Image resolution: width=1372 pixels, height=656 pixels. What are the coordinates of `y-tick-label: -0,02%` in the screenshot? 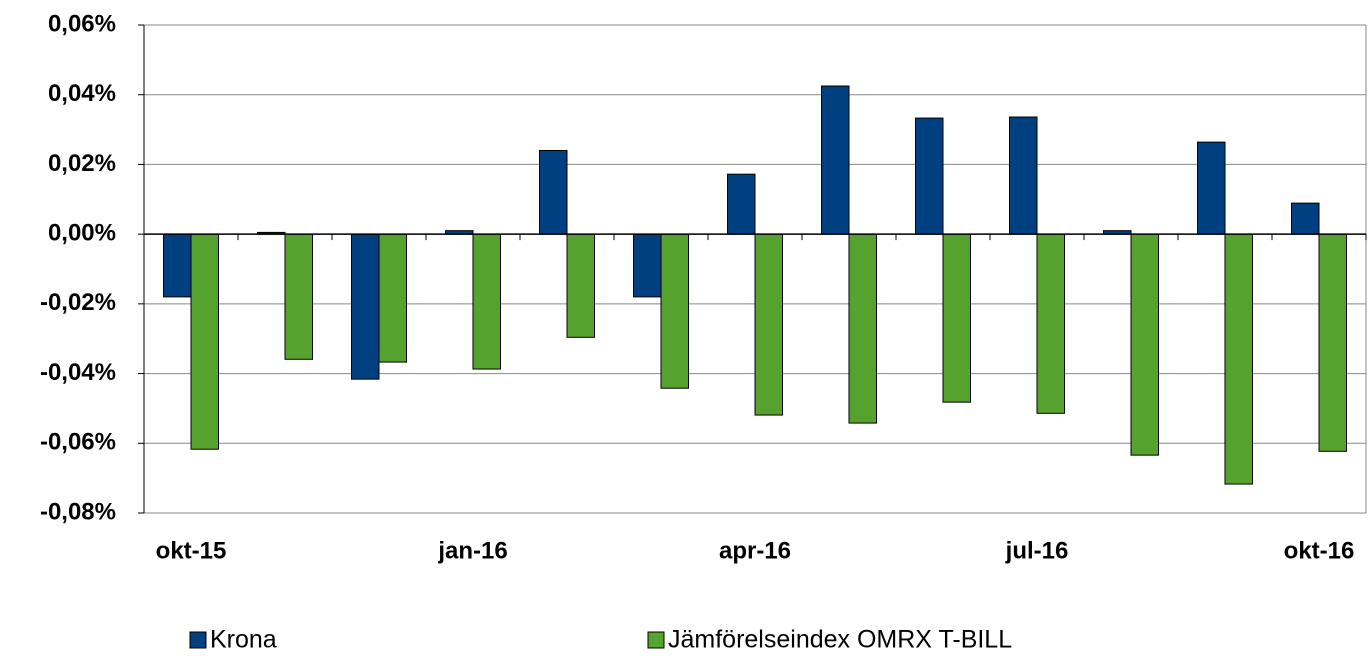 It's located at (78, 302).